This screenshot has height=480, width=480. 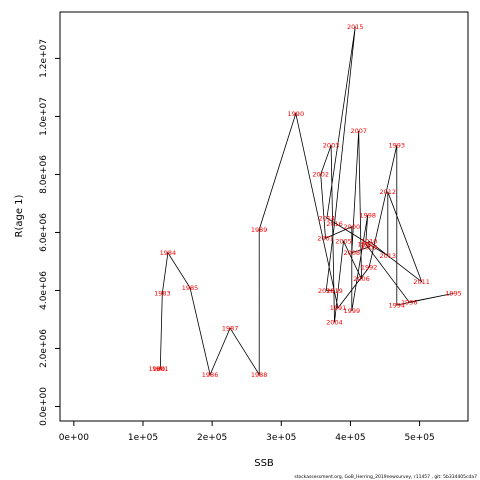 I want to click on year-label-1984: 1984, so click(x=168, y=253).